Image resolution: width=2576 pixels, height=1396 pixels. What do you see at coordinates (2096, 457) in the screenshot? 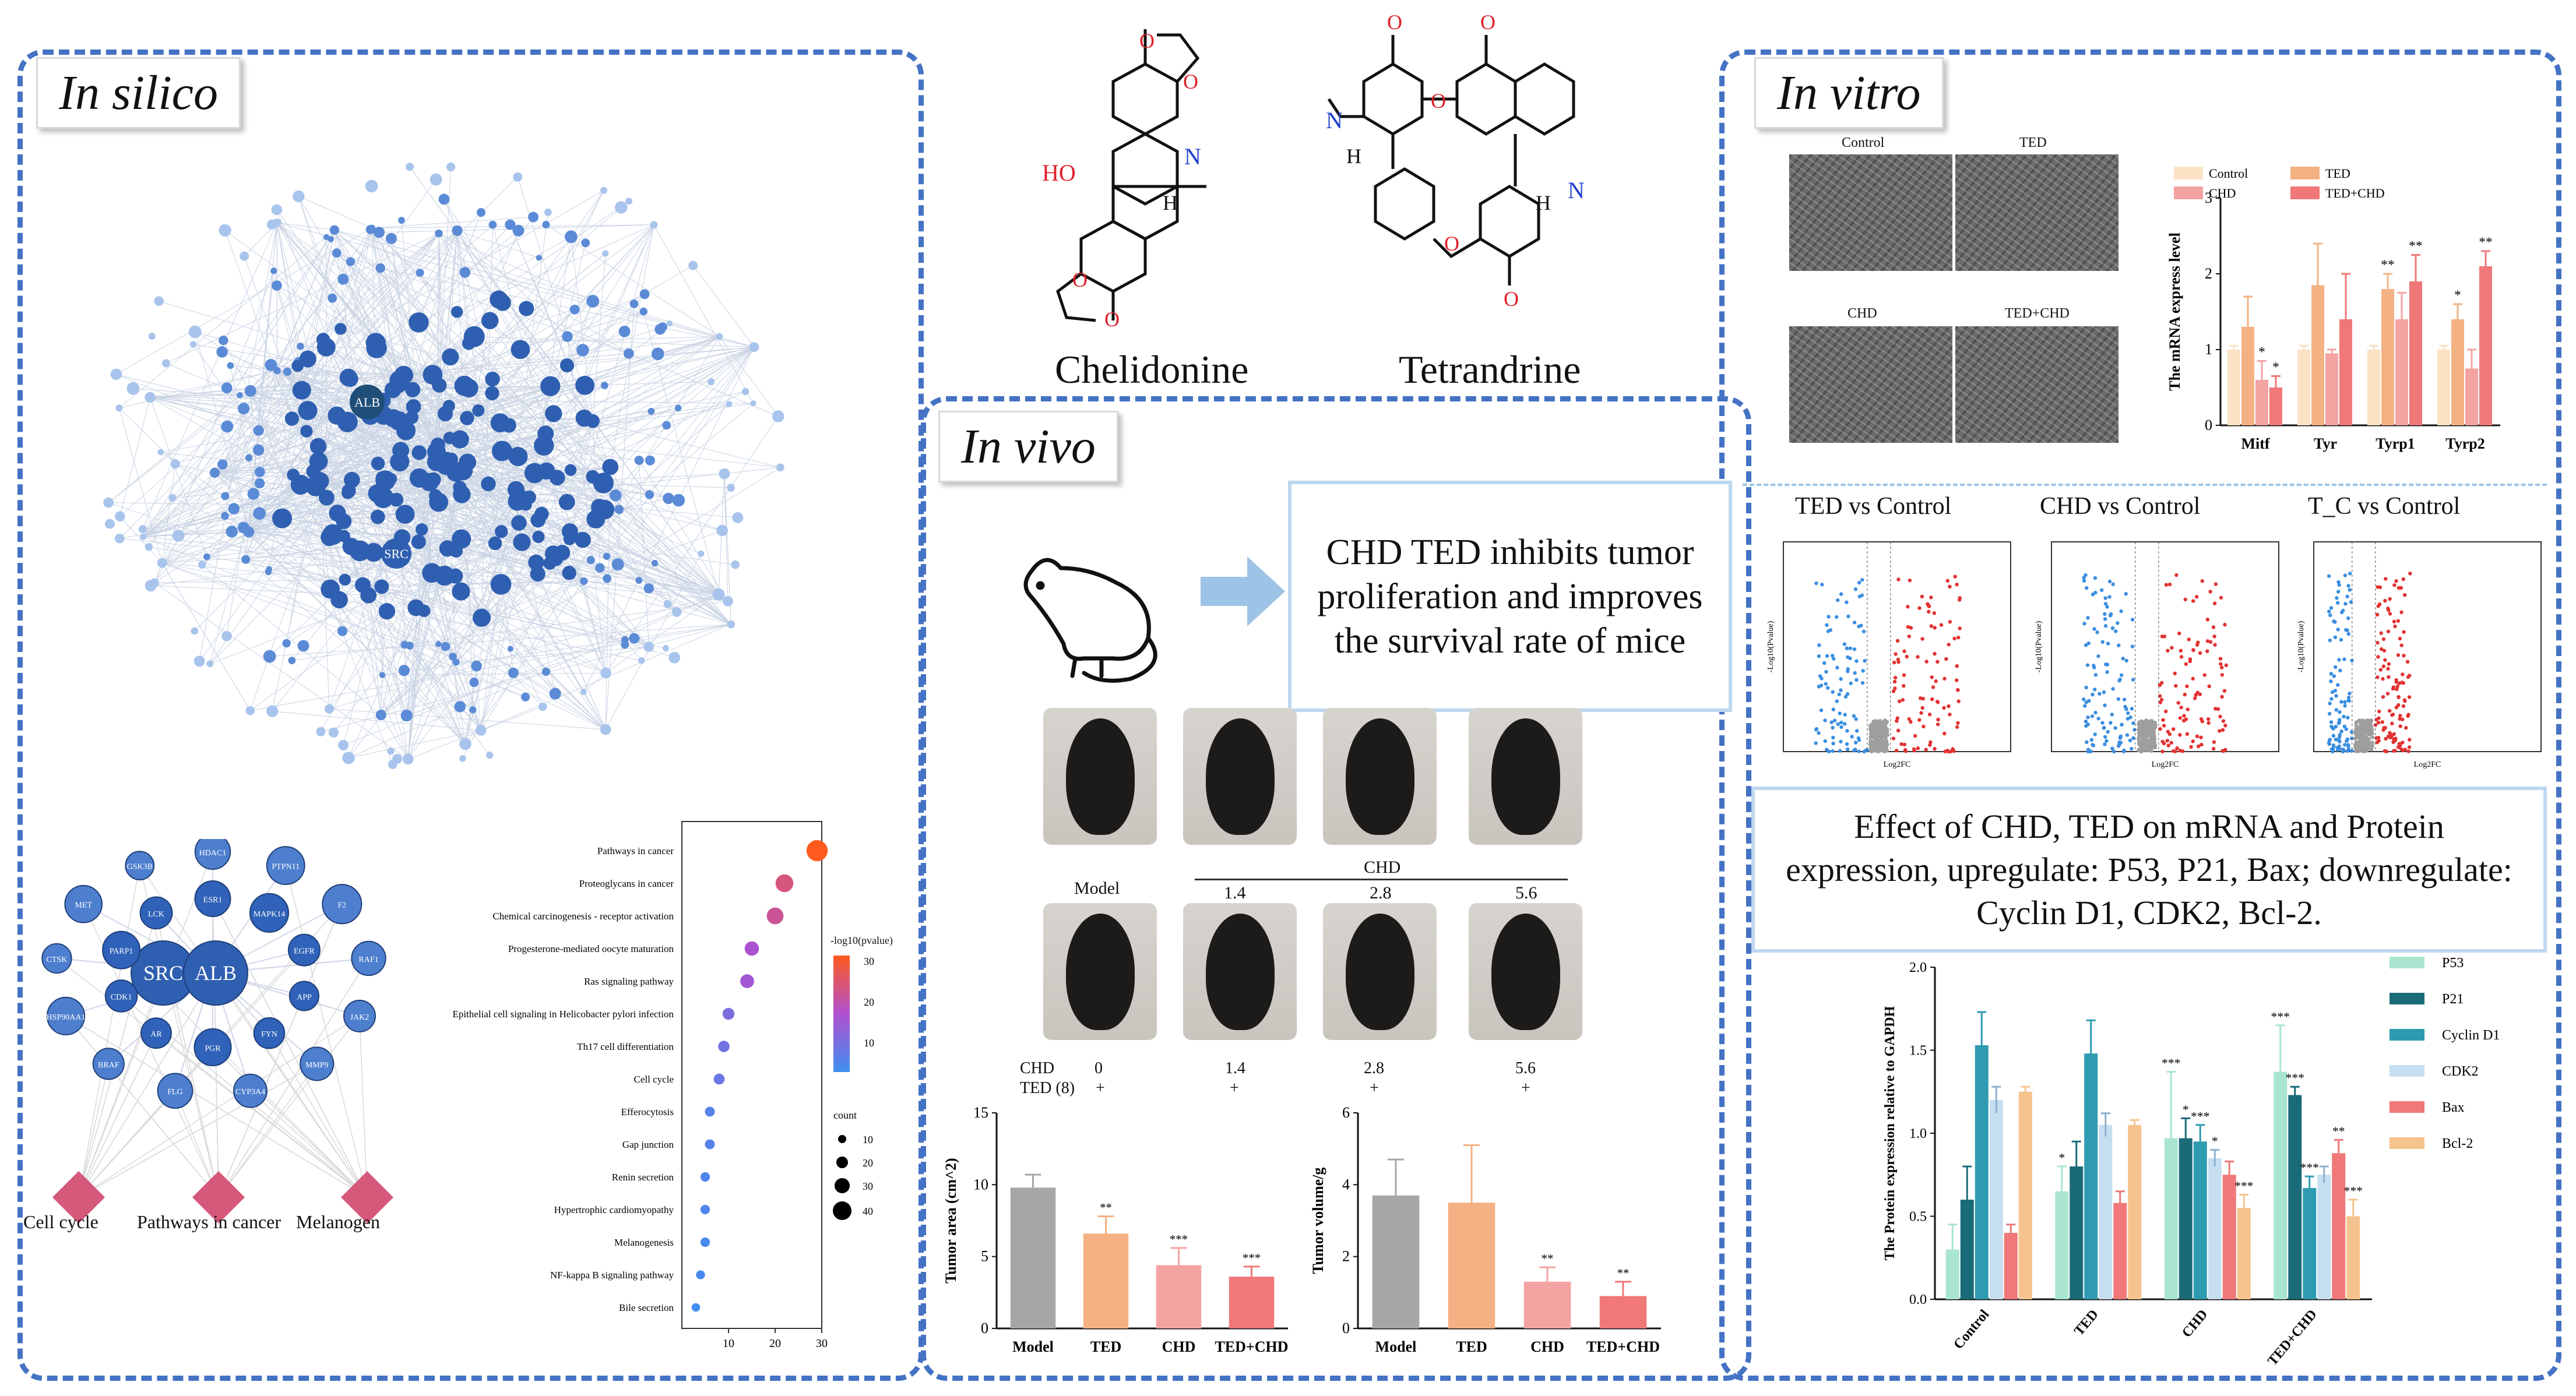
I see `scale-bar` at bounding box center [2096, 457].